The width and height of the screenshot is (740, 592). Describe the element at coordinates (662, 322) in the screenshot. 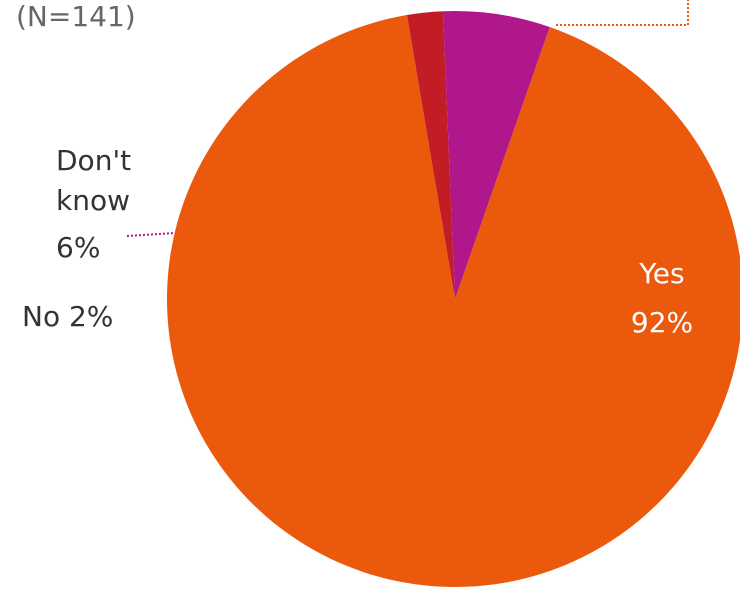

I see `slice-value-yes: 92%` at that location.